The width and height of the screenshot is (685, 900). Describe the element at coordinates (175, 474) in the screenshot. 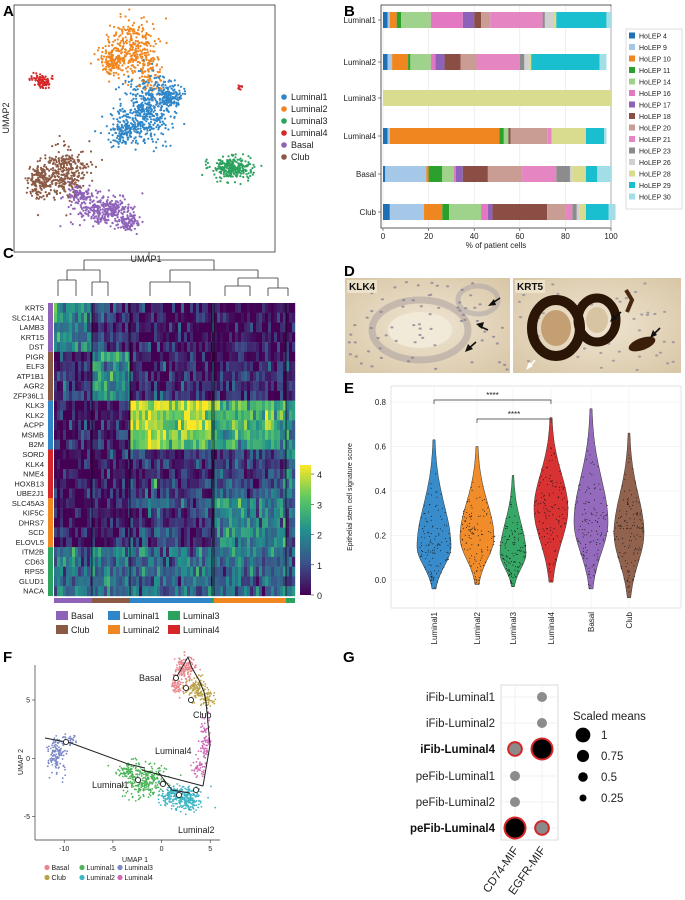

I see `heatmap-row-nme4` at that location.